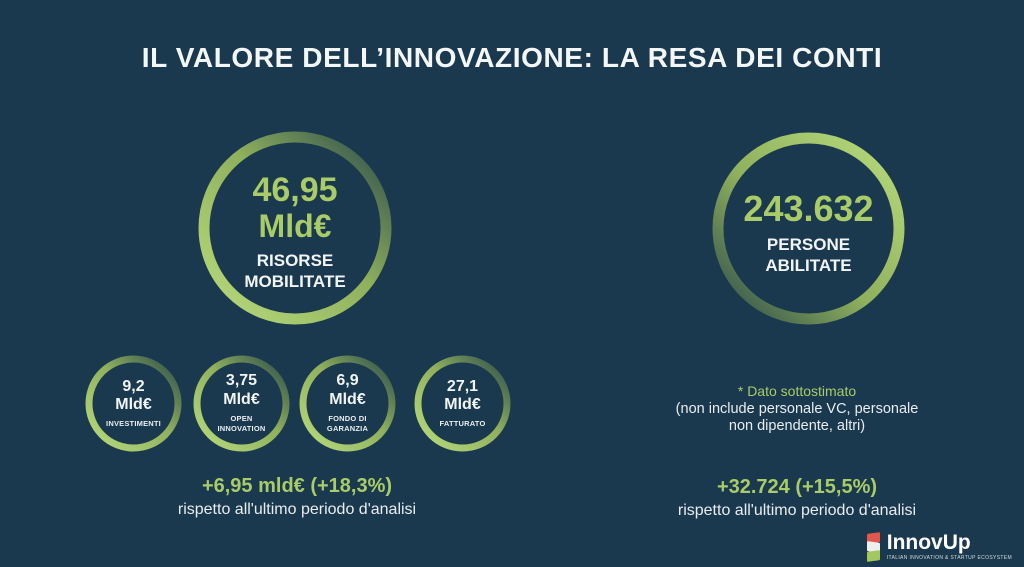 The width and height of the screenshot is (1024, 567). What do you see at coordinates (797, 487) in the screenshot?
I see `delta-highlight: +32.724 (+15,5%)` at bounding box center [797, 487].